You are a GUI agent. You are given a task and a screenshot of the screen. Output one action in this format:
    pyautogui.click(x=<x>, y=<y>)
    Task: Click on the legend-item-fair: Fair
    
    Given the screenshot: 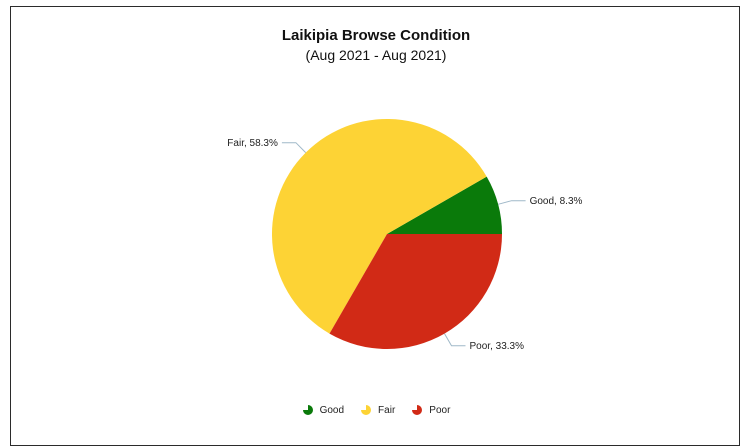 What is the action you would take?
    pyautogui.click(x=377, y=410)
    